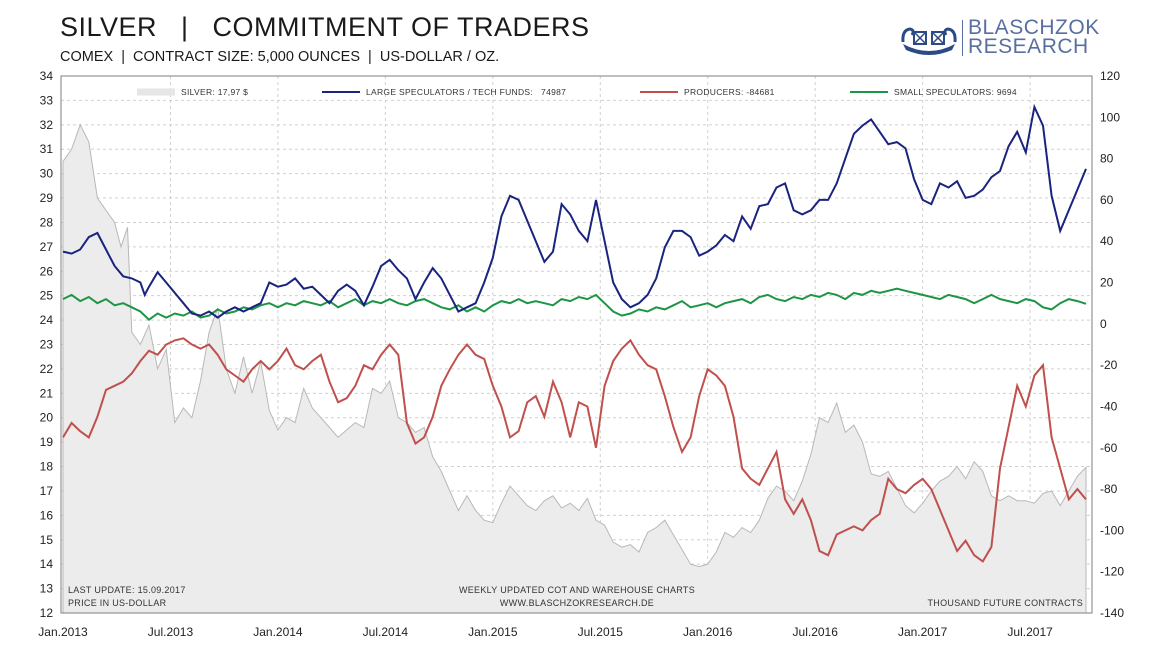  What do you see at coordinates (1034, 27) in the screenshot?
I see `logo-line-1: BLASCHZOK` at bounding box center [1034, 27].